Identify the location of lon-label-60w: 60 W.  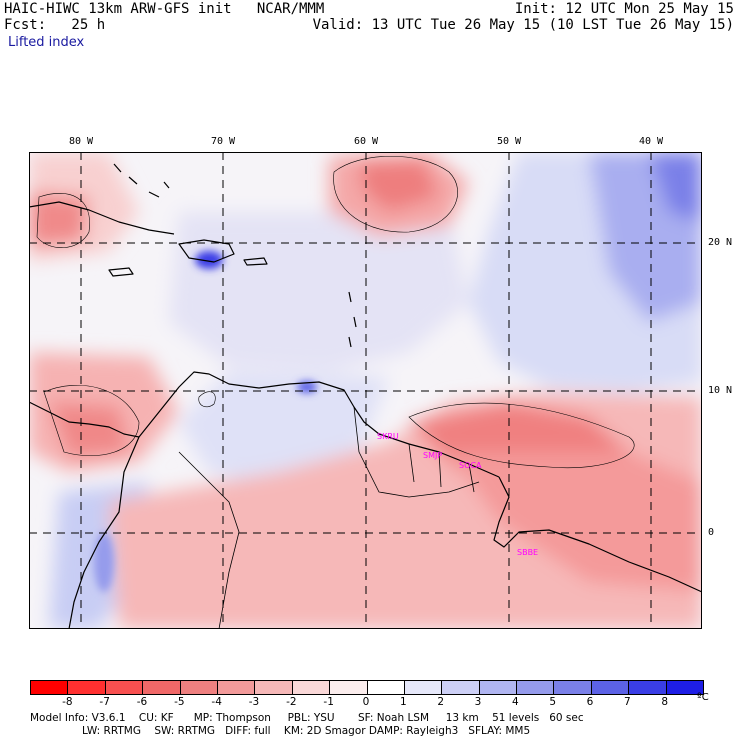
(366, 141).